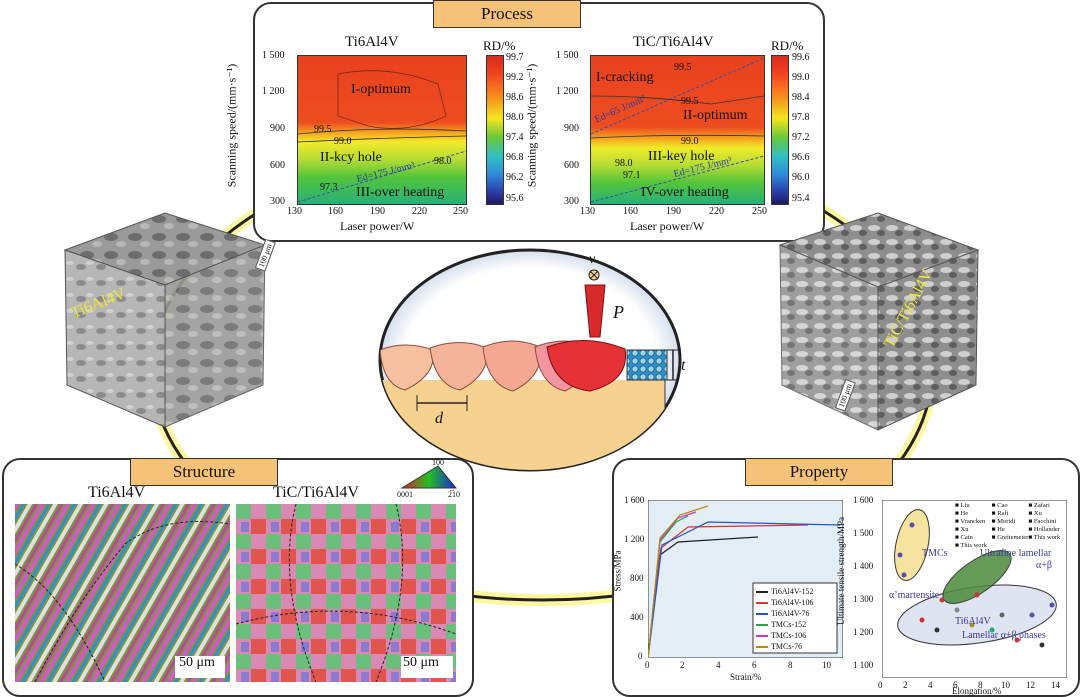 This screenshot has height=697, width=1080. Describe the element at coordinates (801, 137) in the screenshot. I see `process-right-cbar-5: 97.2` at that location.